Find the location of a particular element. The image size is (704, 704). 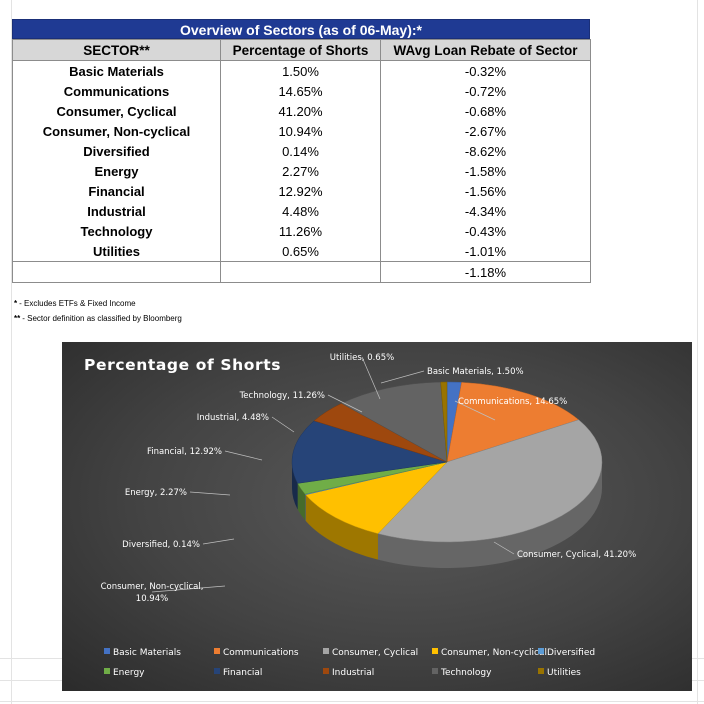

legend-label: Financial is located at coordinates (243, 673).